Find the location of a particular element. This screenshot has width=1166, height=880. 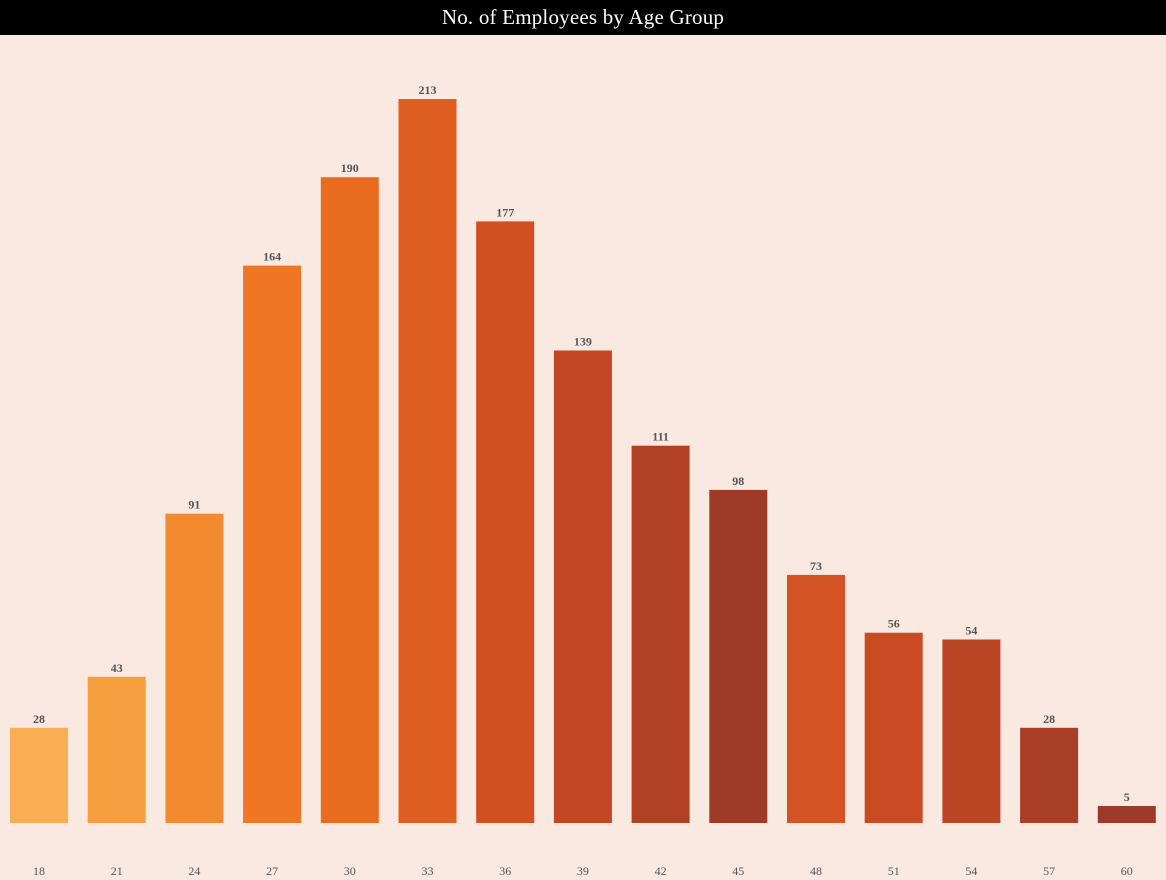

value-label-42: 111 is located at coordinates (660, 437).